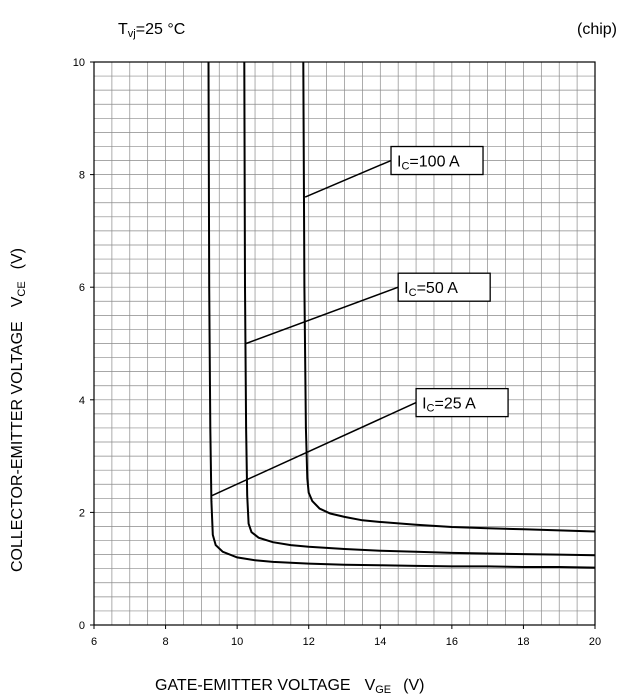 This screenshot has width=620, height=700. What do you see at coordinates (523, 642) in the screenshot?
I see `x-tick-label: 18` at bounding box center [523, 642].